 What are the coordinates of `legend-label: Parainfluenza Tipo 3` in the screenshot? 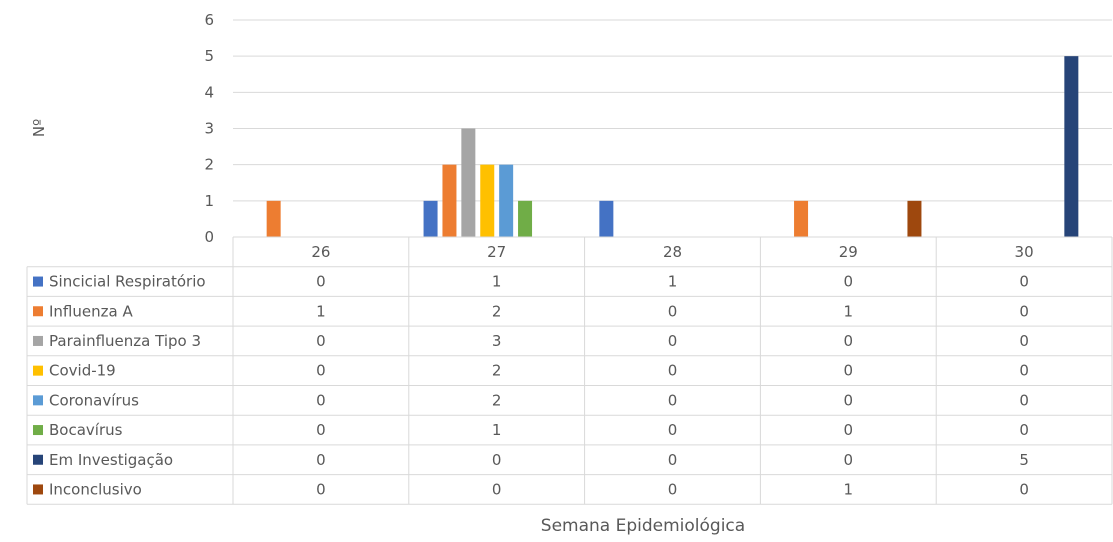 It's located at (125, 341).